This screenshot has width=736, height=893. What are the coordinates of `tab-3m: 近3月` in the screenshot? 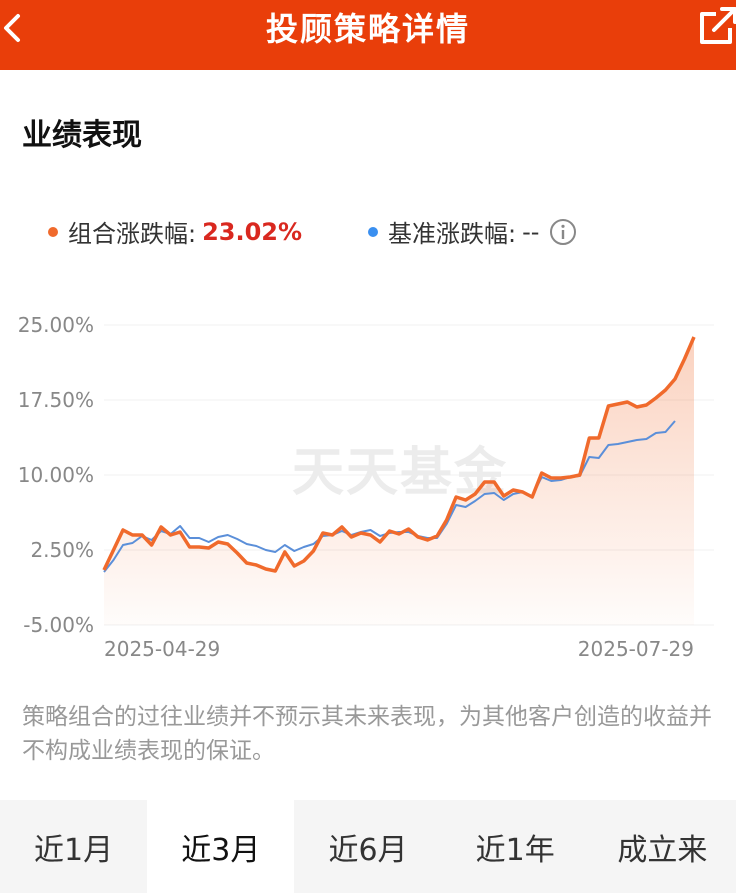 It's located at (221, 846).